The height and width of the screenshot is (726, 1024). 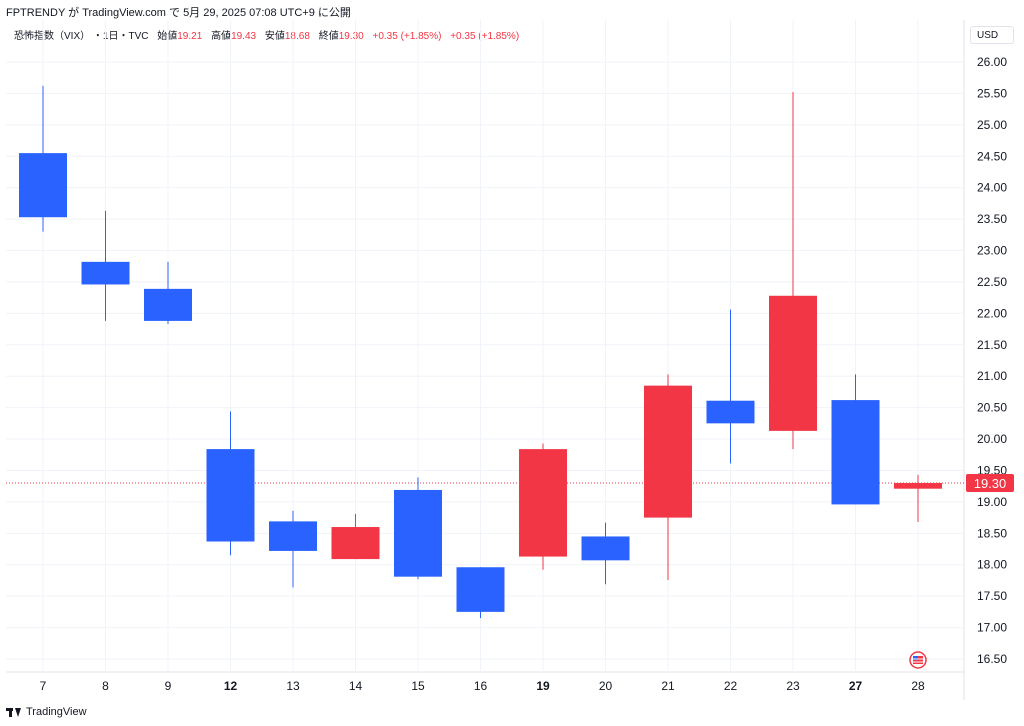 I want to click on current-price-badge, so click(x=990, y=483).